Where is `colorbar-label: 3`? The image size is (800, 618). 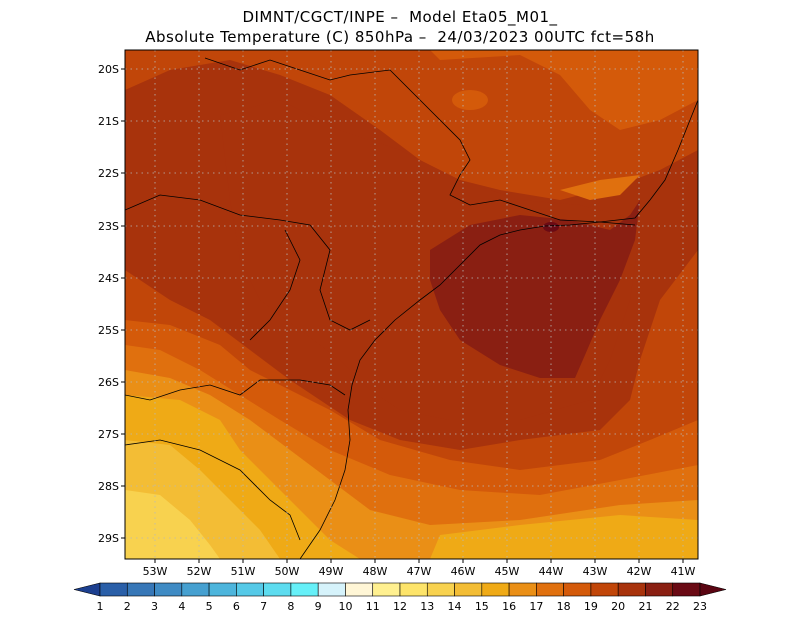
colorbar-label: 3 is located at coordinates (154, 606).